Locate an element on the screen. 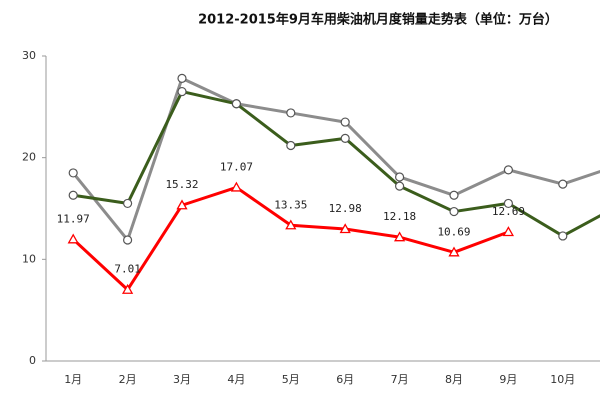 This screenshot has height=400, width=600. x-tick-label: 5月 is located at coordinates (291, 379).